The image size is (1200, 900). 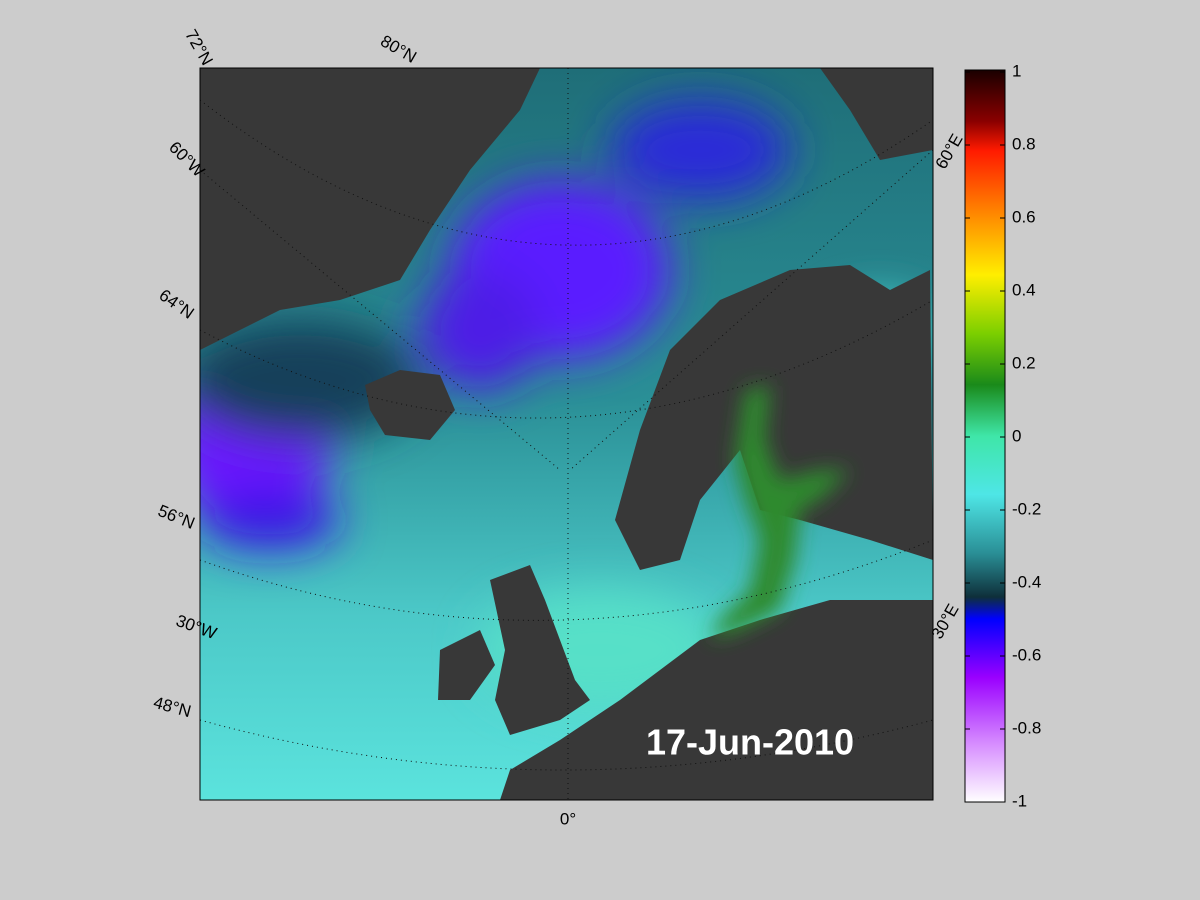 I want to click on graticule-label: 56°N, so click(x=176, y=517).